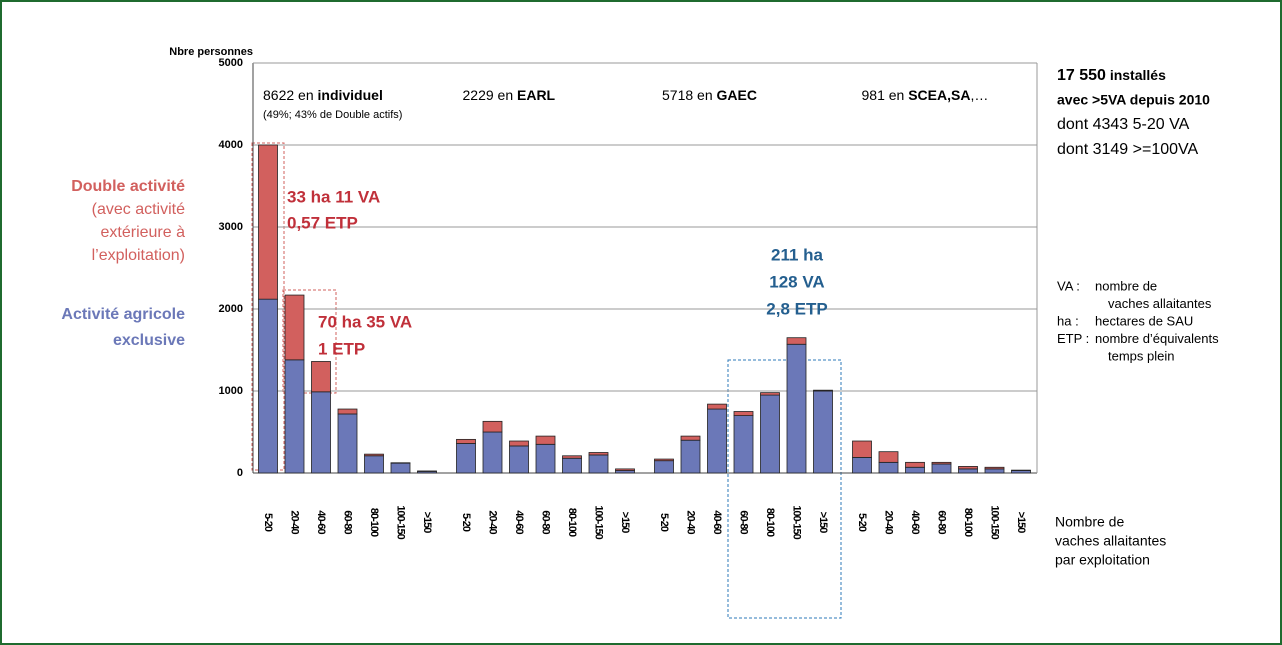 The width and height of the screenshot is (1282, 645). I want to click on summary: dont 4343 5-20 VA, so click(1123, 124).